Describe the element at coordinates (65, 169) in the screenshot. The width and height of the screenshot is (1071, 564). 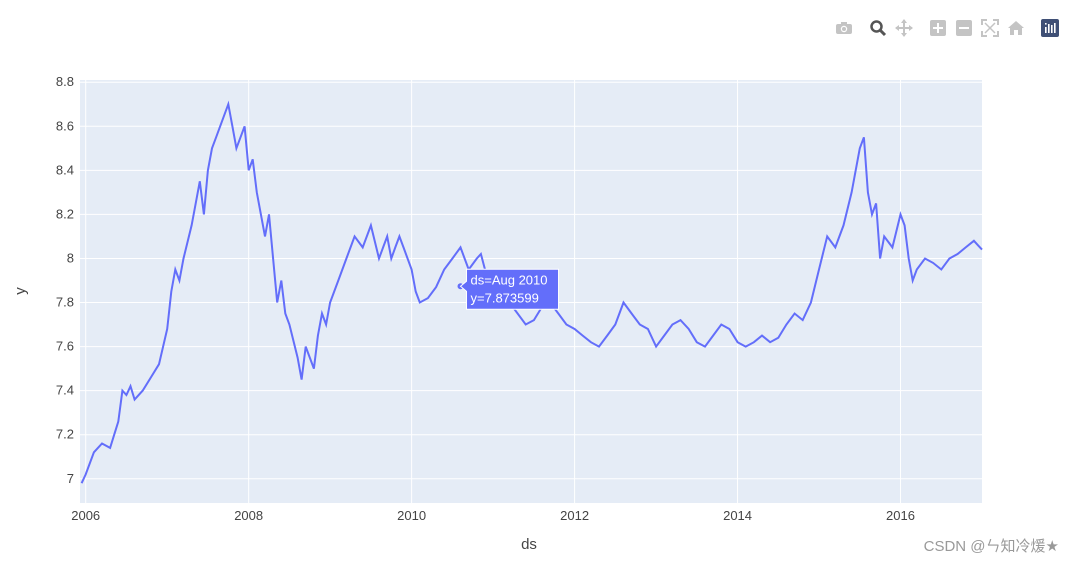
I see `y-tick-label: 8.4` at that location.